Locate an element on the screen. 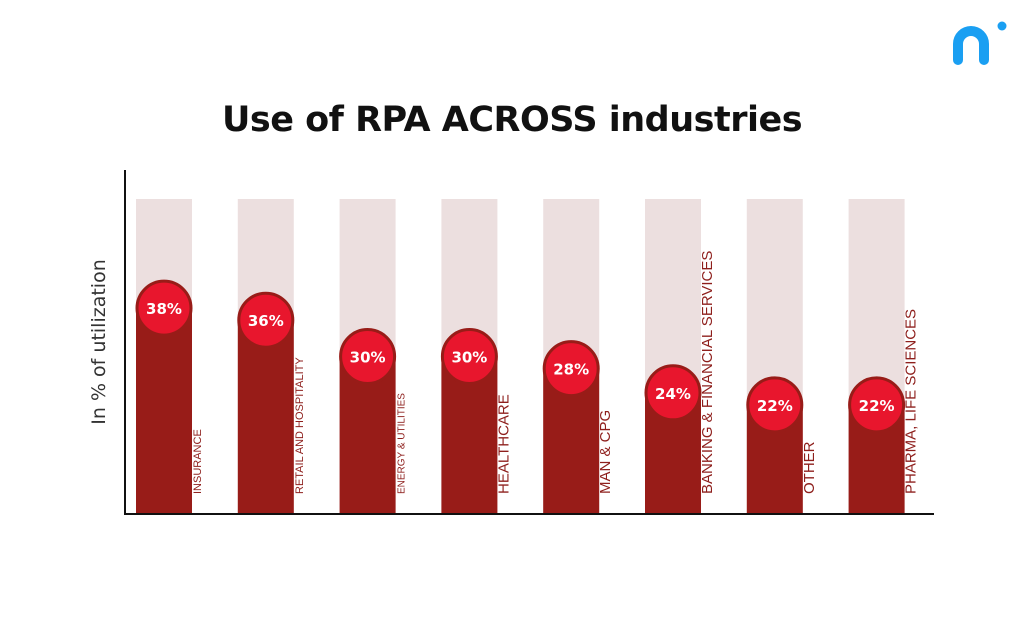  category-label: ENERGY & UTILITIES is located at coordinates (402, 443).